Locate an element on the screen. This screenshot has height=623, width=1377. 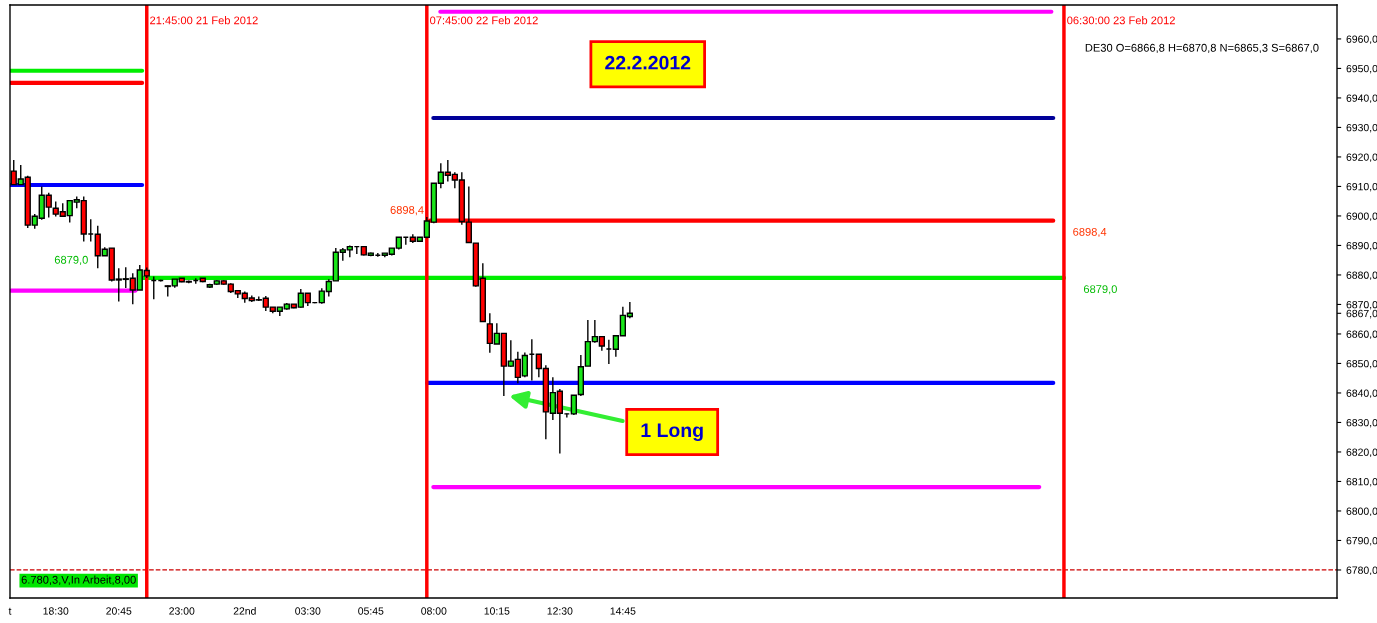
y-tick-label: 6850,0 is located at coordinates (1361, 364).